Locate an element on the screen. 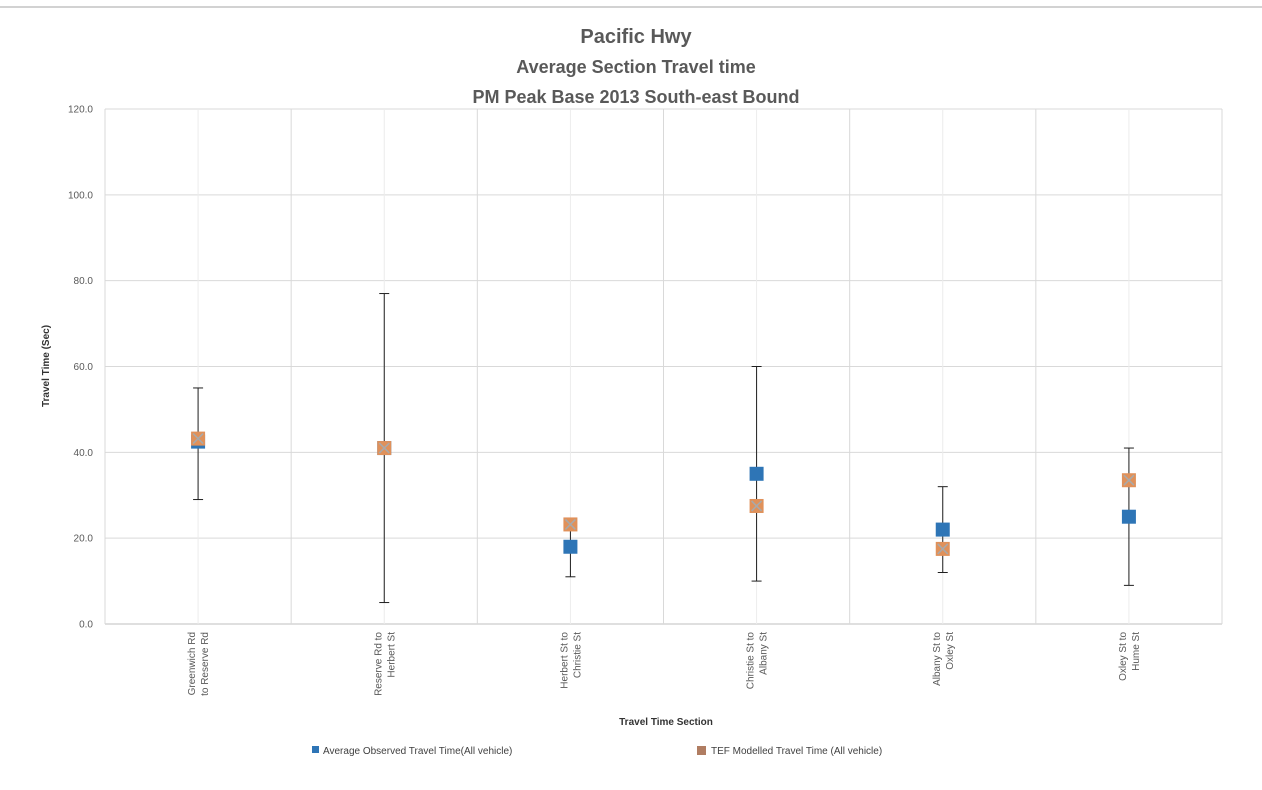 The width and height of the screenshot is (1262, 790). x-tick-label-line: Oxley St is located at coordinates (950, 651).